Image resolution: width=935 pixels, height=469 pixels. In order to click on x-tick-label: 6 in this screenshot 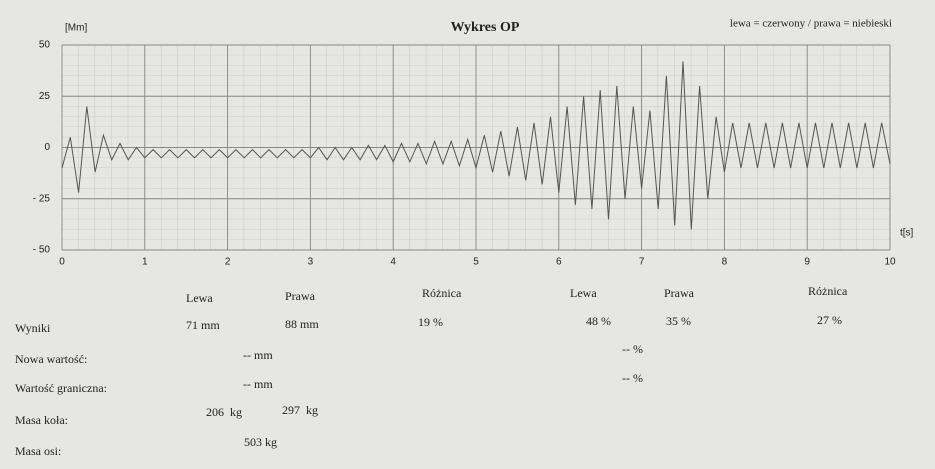, I will do `click(559, 262)`.